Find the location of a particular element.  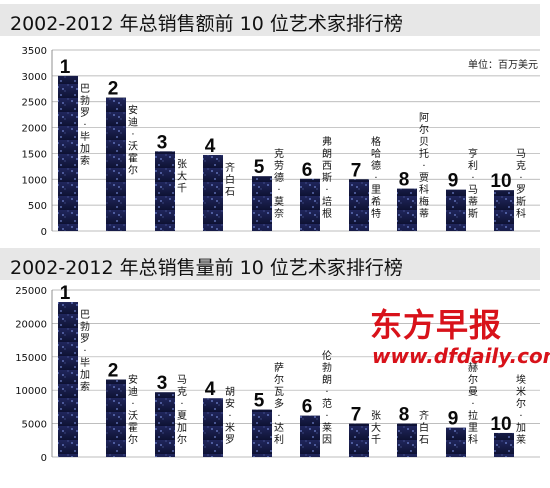

y-tick-label: 5000 is located at coordinates (34, 425).